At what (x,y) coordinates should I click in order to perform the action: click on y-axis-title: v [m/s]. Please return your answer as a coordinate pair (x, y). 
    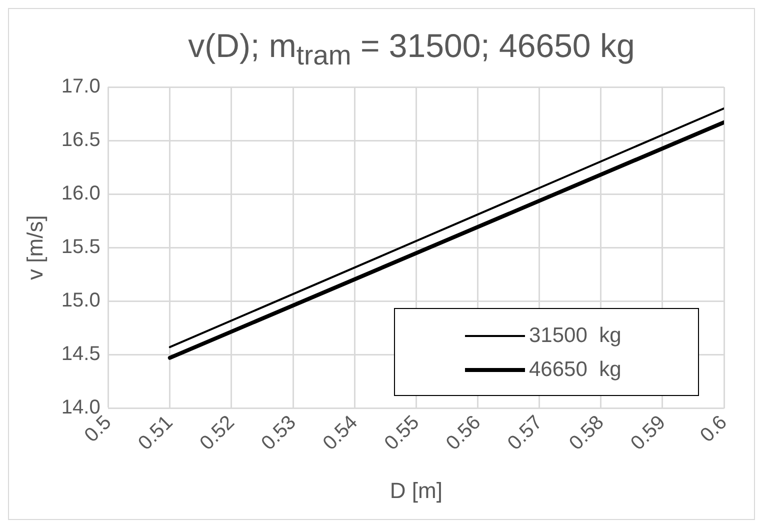
    Looking at the image, I should click on (35, 247).